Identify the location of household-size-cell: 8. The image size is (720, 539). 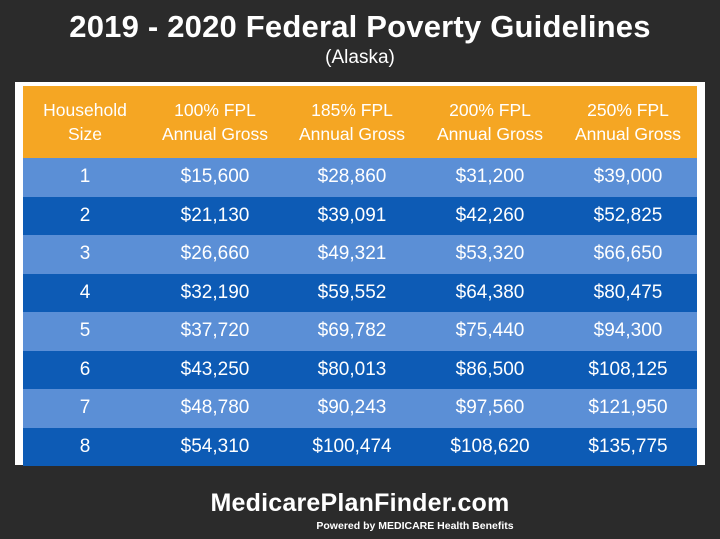
(85, 446).